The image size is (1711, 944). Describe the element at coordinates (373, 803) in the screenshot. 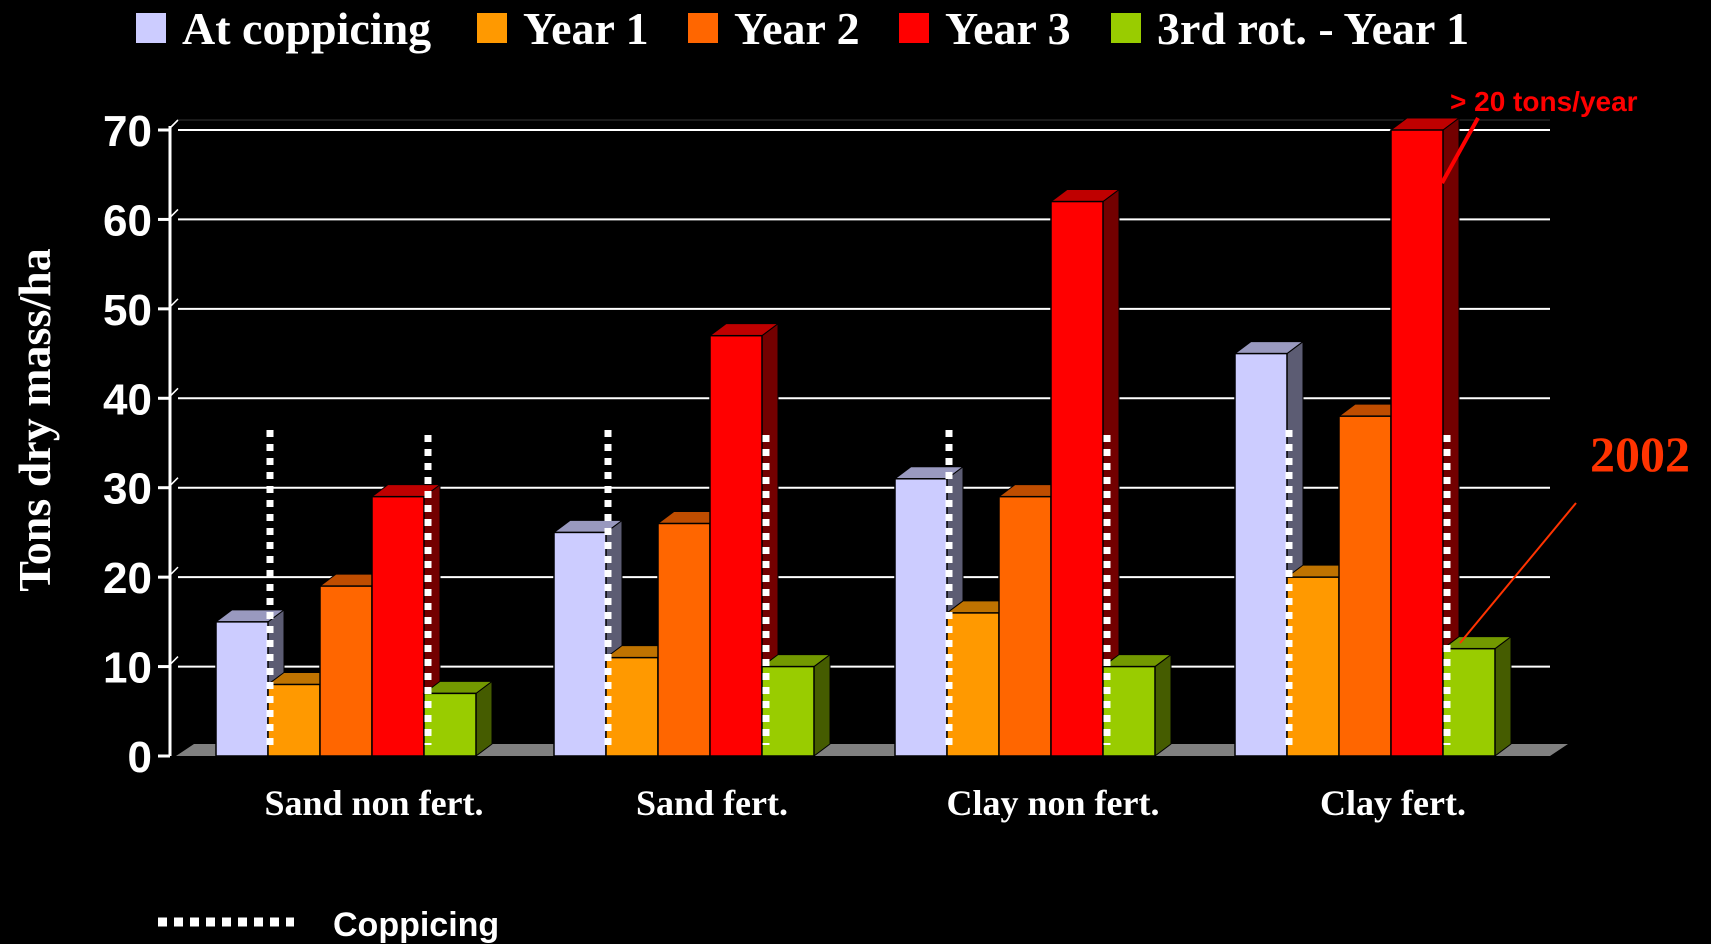

I see `x-tick-label: Sand non fert.` at that location.